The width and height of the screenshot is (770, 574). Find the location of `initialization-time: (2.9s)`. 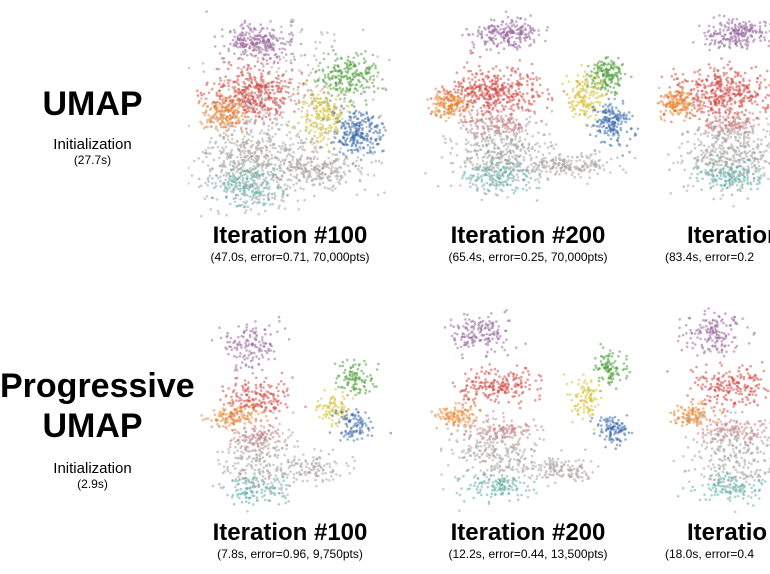

initialization-time: (2.9s) is located at coordinates (92, 484).